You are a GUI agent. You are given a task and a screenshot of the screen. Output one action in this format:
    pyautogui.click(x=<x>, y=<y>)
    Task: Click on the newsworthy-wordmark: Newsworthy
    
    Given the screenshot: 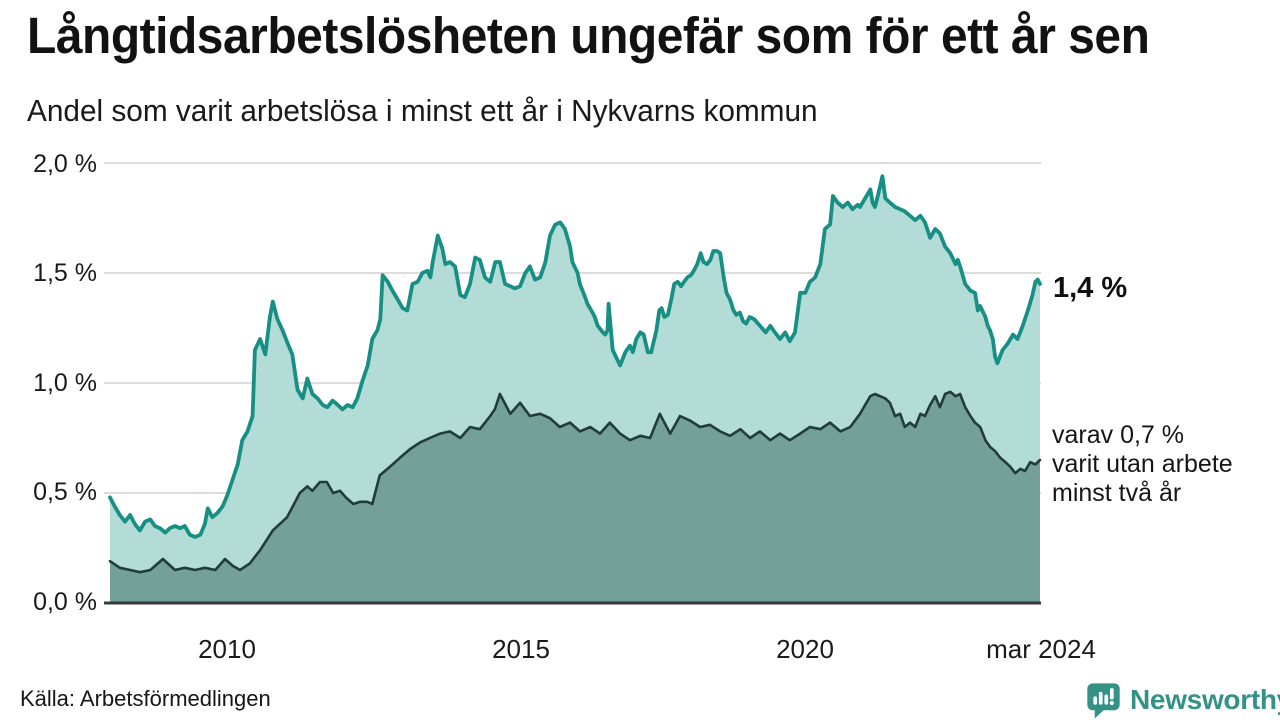 What is the action you would take?
    pyautogui.click(x=1205, y=699)
    